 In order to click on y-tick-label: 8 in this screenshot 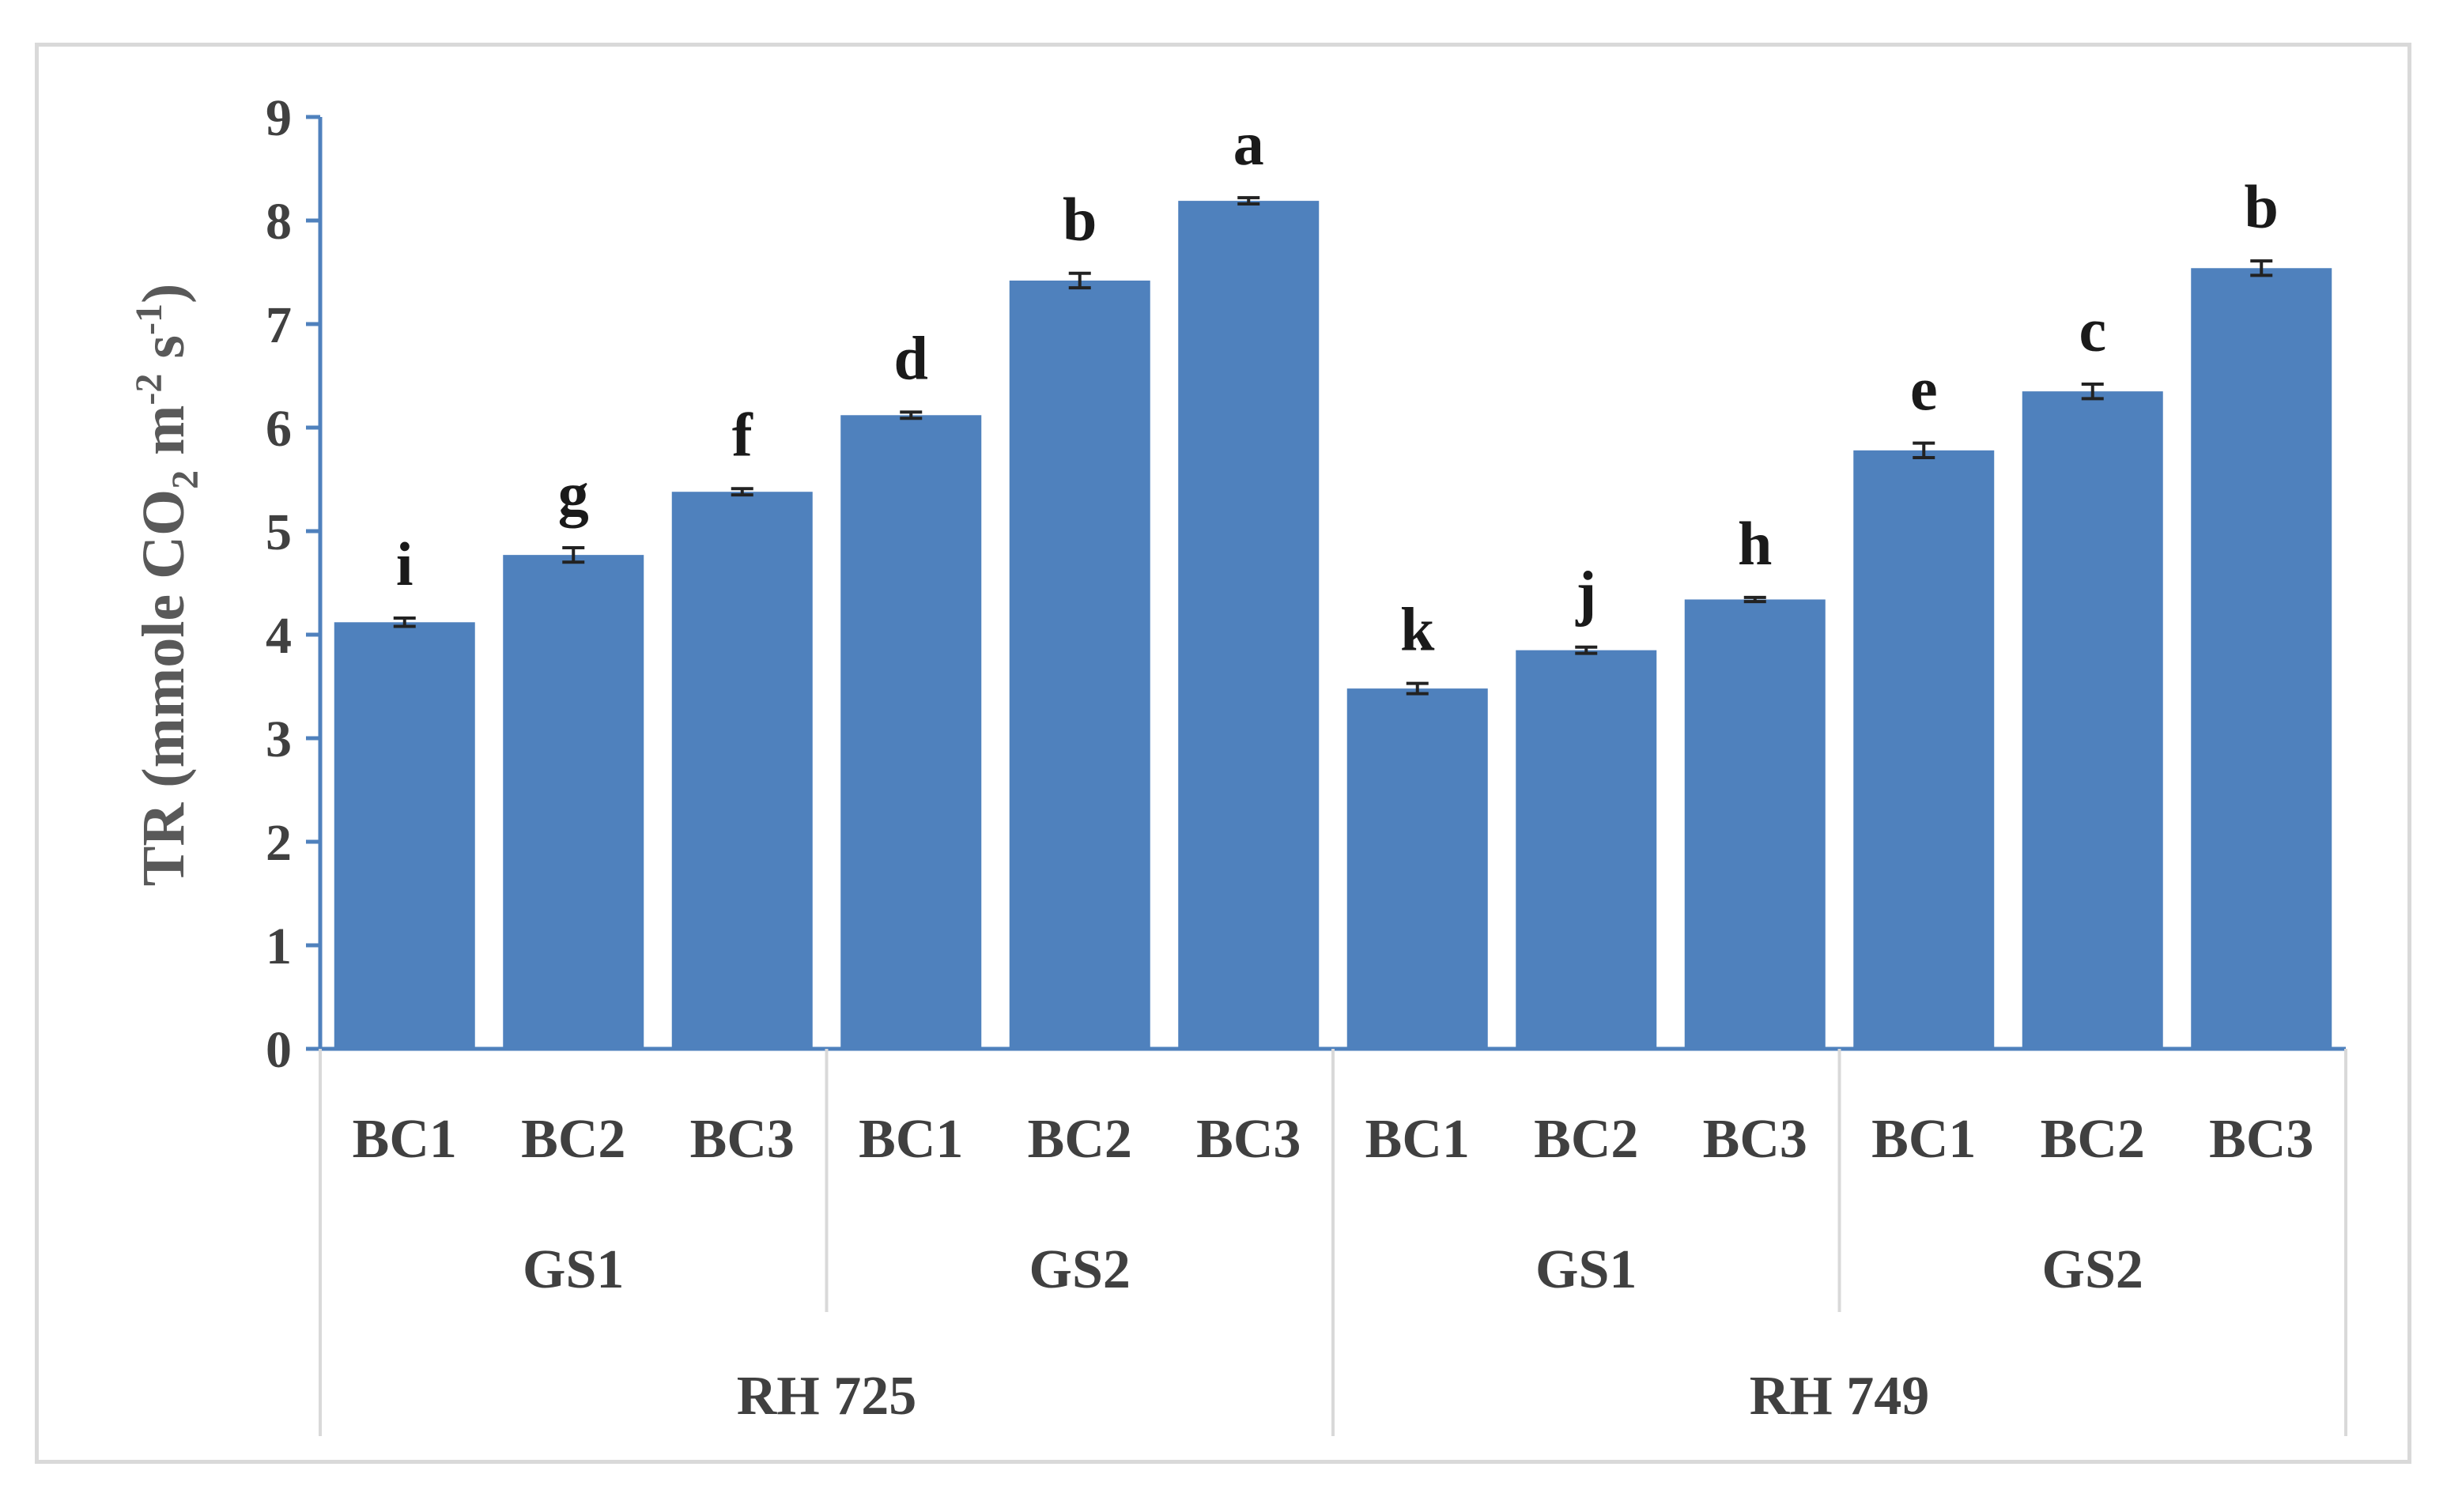, I will do `click(279, 222)`.